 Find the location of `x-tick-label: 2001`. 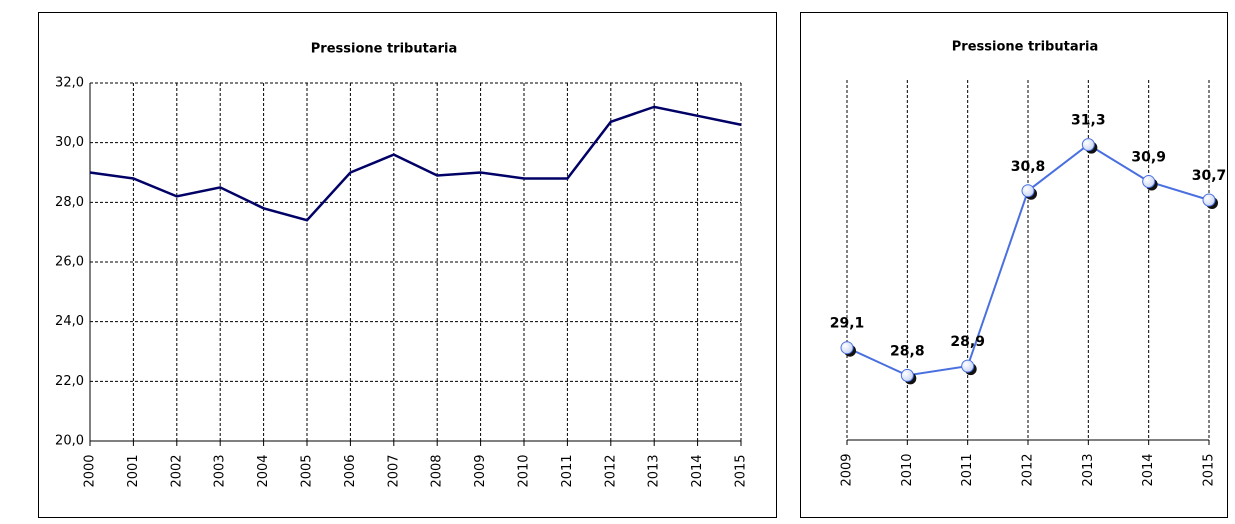

x-tick-label: 2001 is located at coordinates (133, 470).